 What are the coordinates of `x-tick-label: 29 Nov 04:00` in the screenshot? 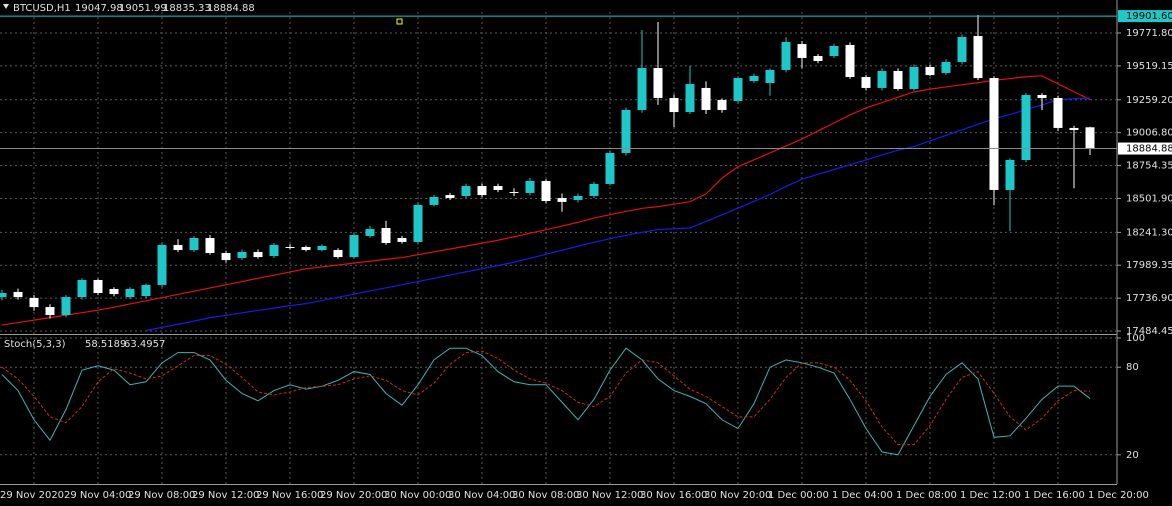 It's located at (97, 495).